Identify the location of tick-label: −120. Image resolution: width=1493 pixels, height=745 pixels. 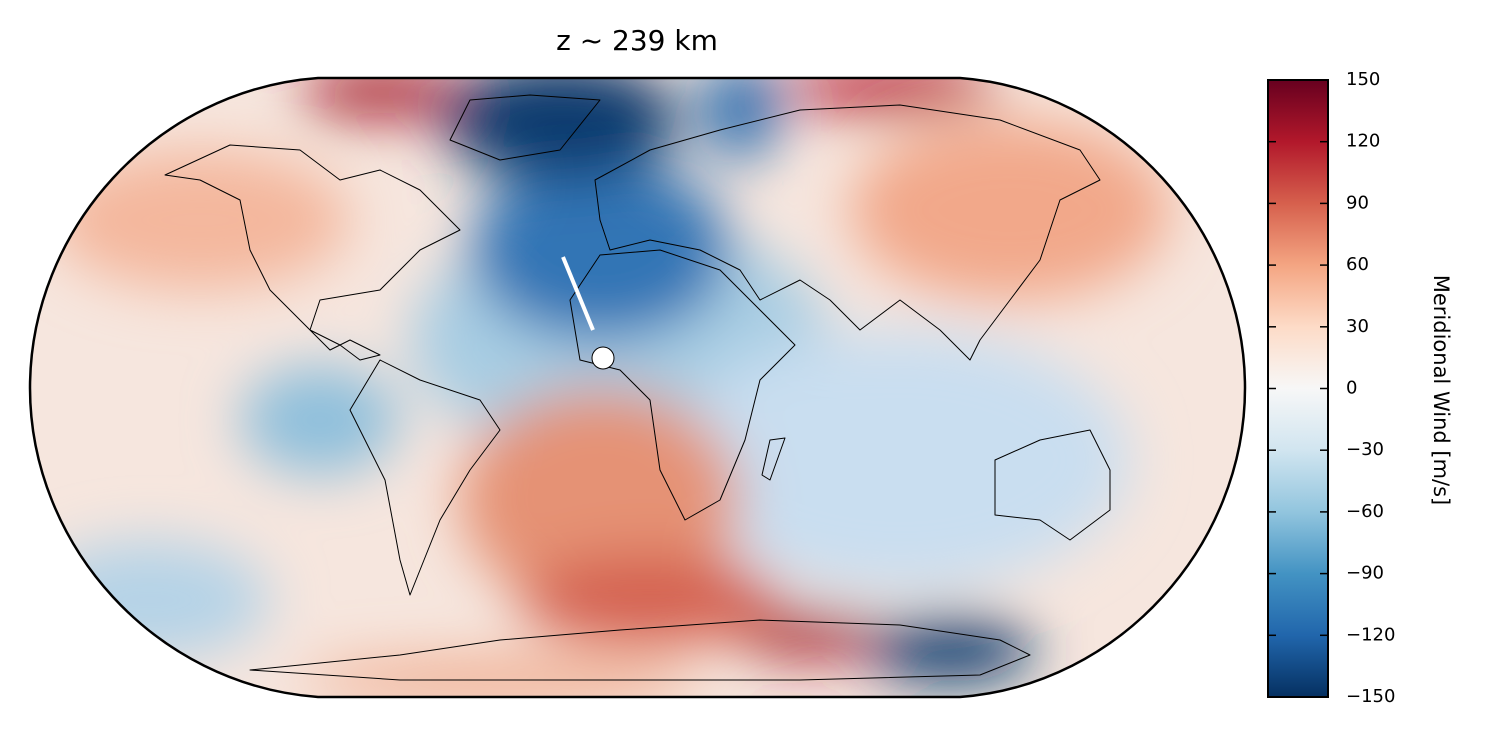
(1370, 634).